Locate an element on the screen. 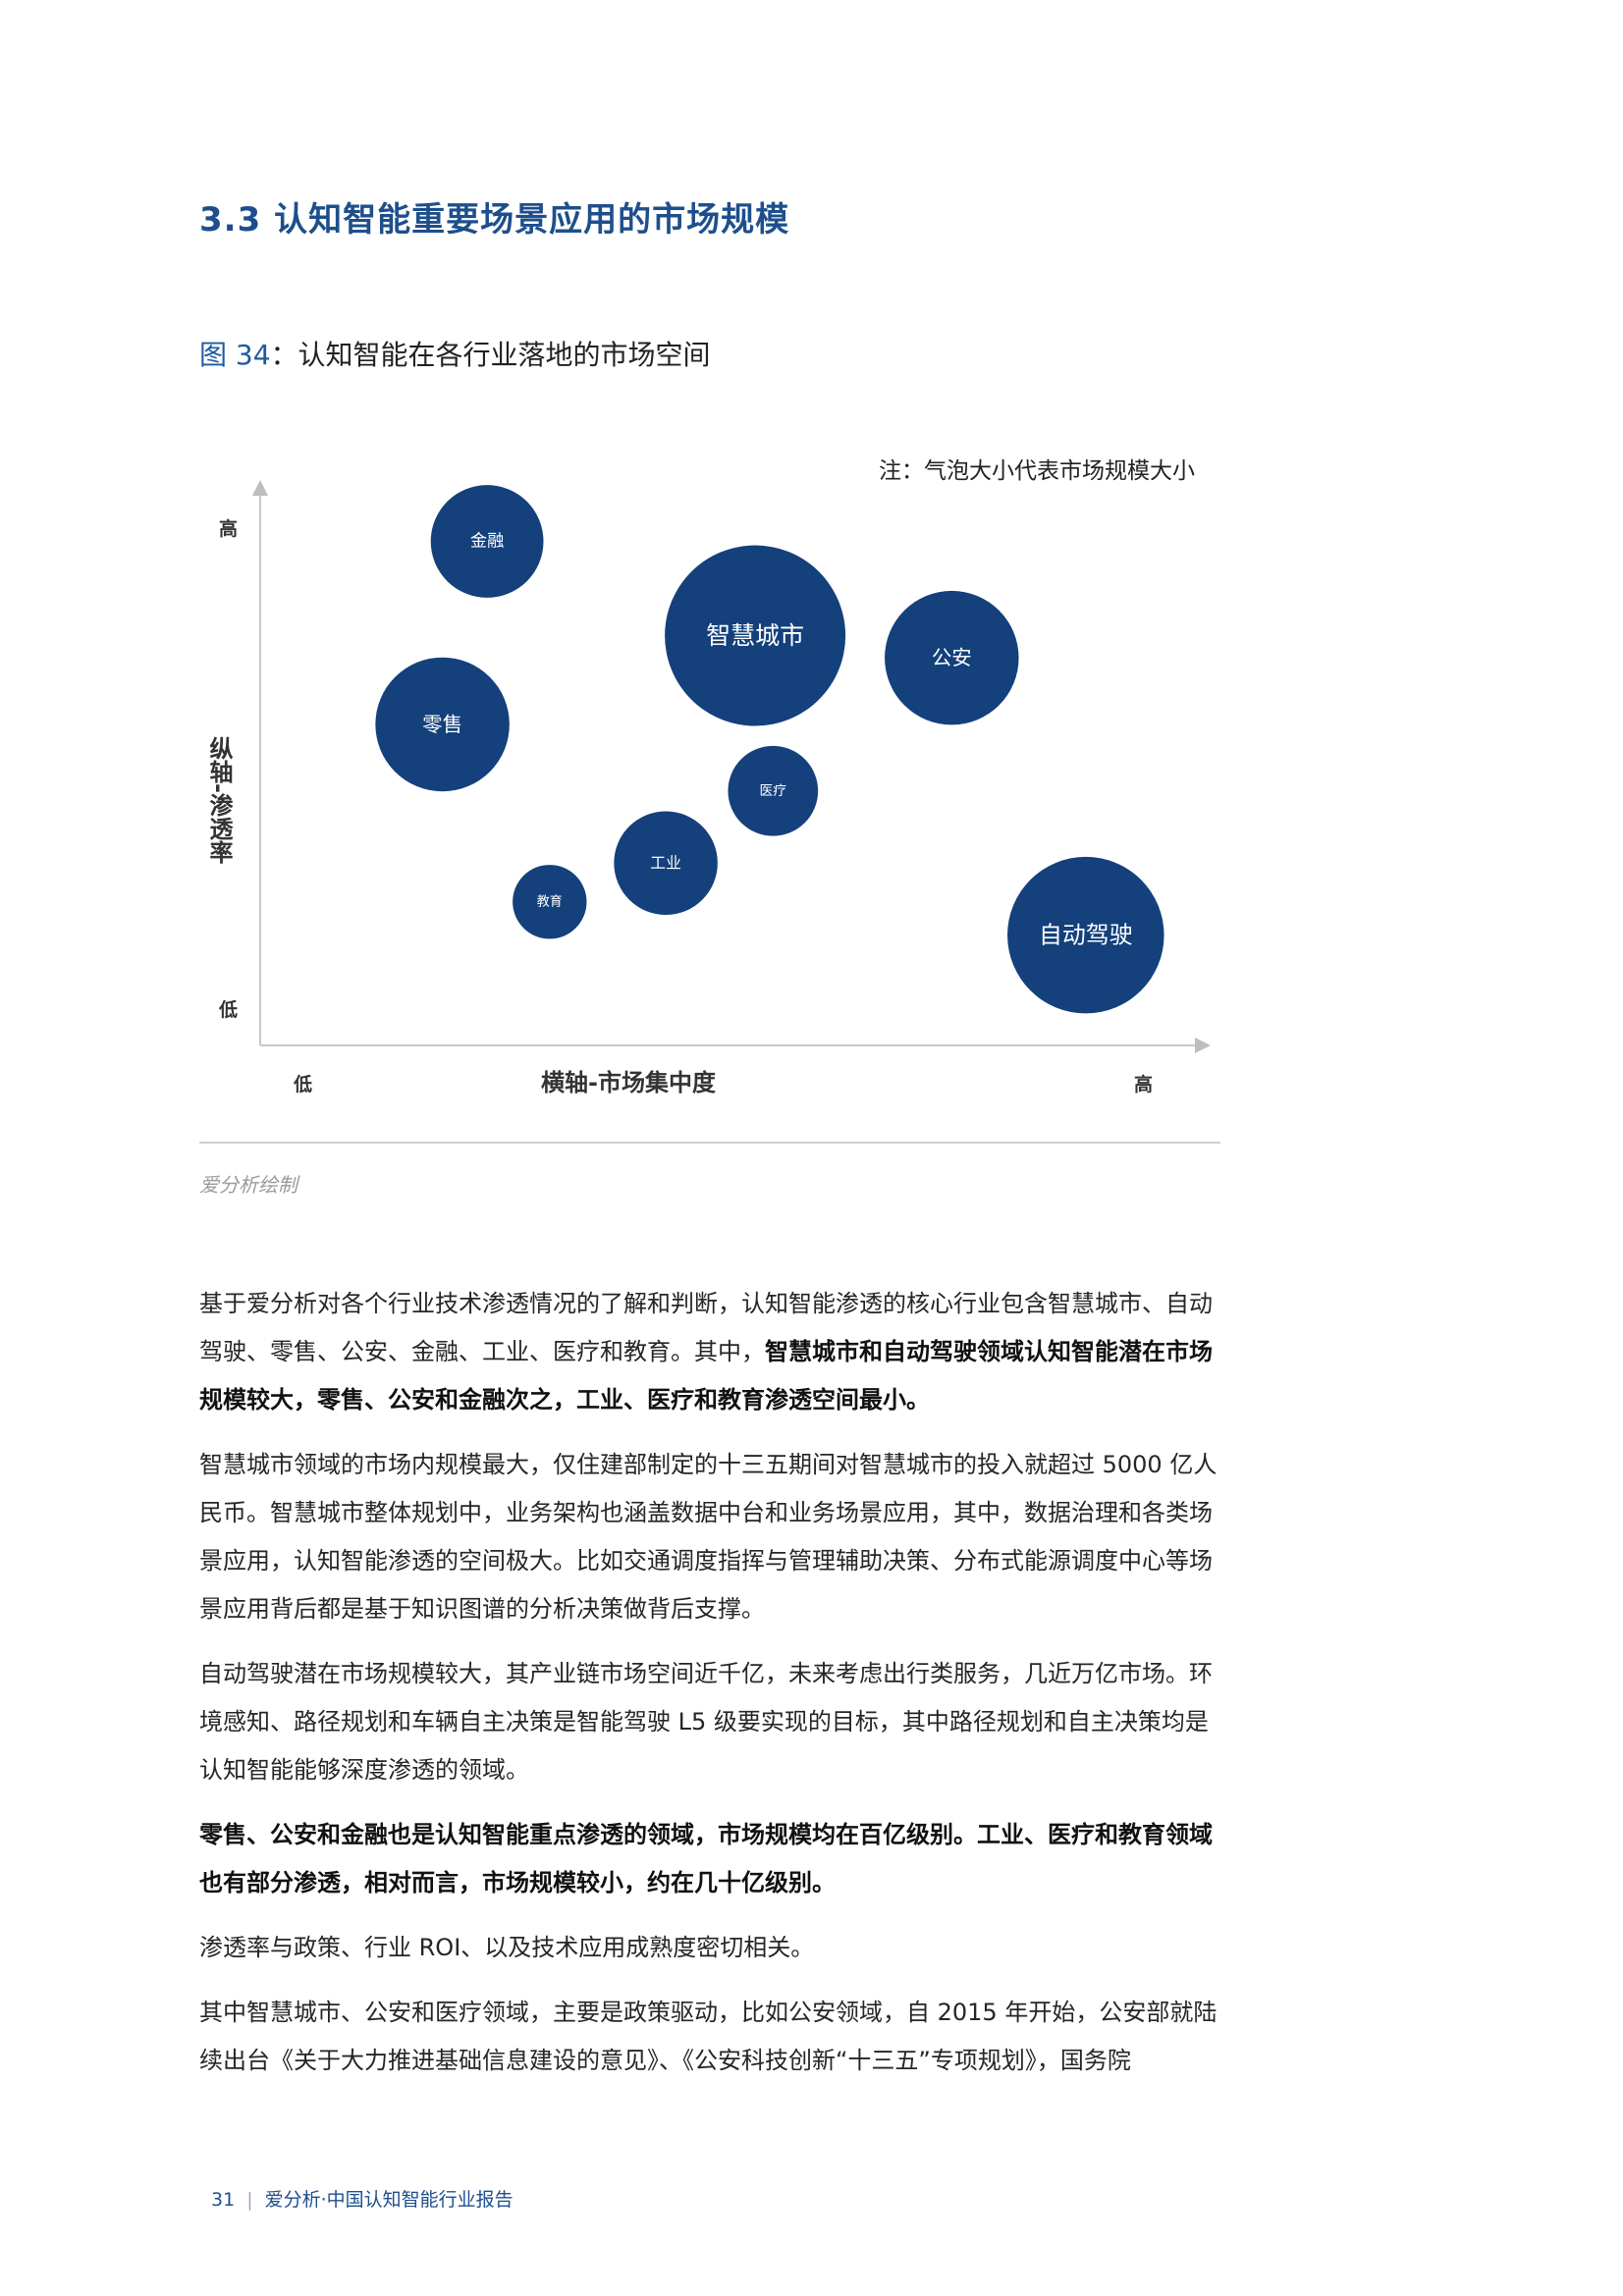 The height and width of the screenshot is (2296, 1623). bubble-label-4: 医疗 is located at coordinates (773, 791).